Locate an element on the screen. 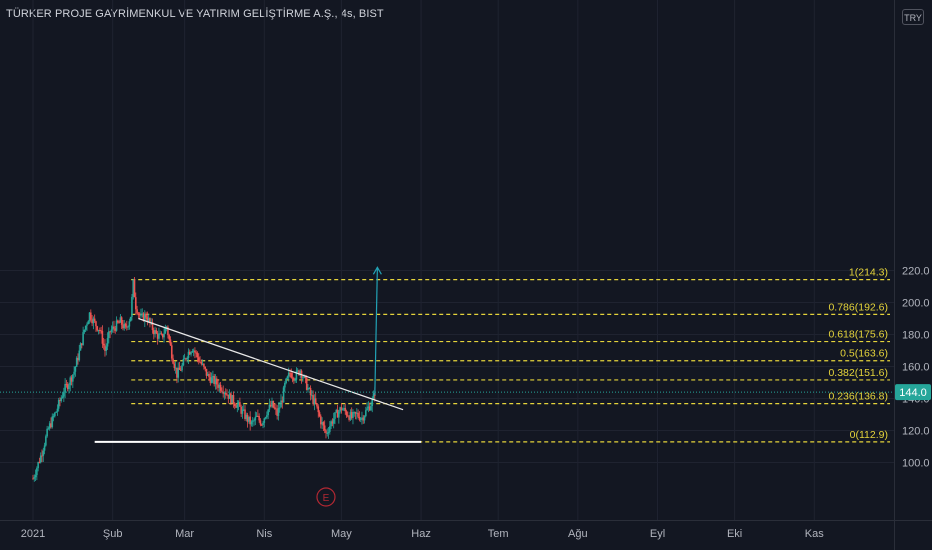 The width and height of the screenshot is (932, 550). event-marker: E is located at coordinates (326, 497).